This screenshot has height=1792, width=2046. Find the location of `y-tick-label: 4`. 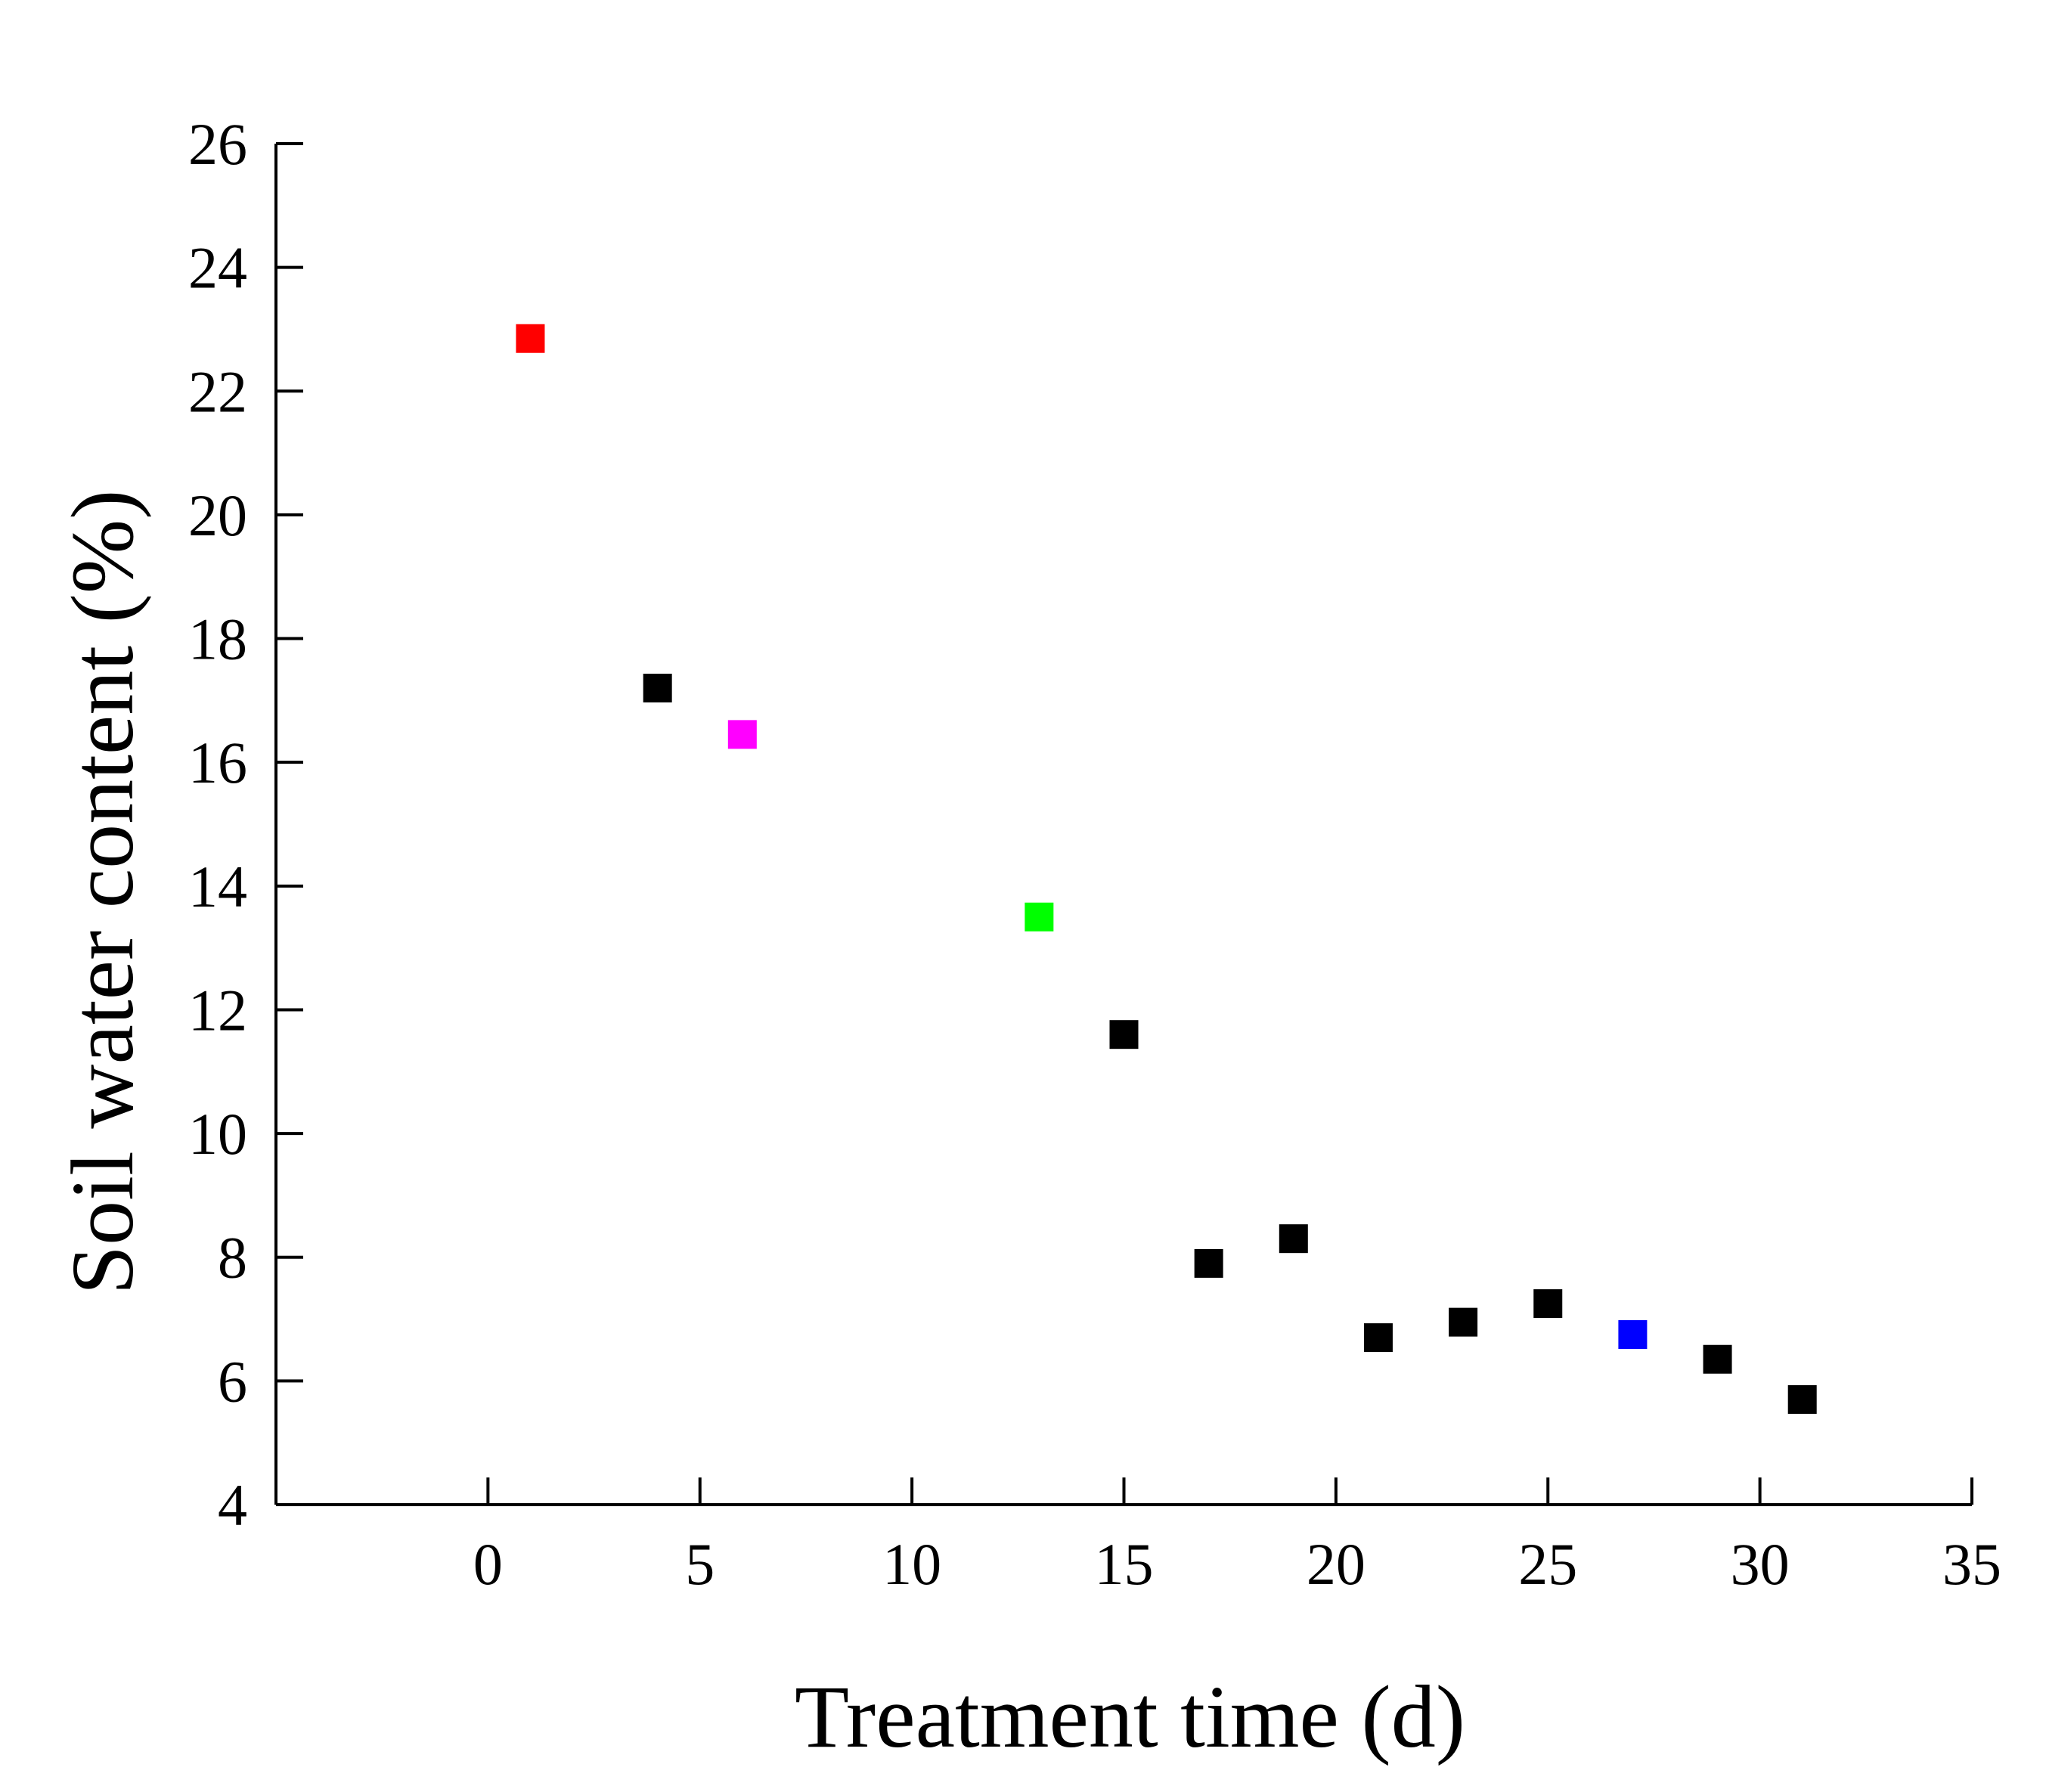

y-tick-label: 4 is located at coordinates (232, 1505).